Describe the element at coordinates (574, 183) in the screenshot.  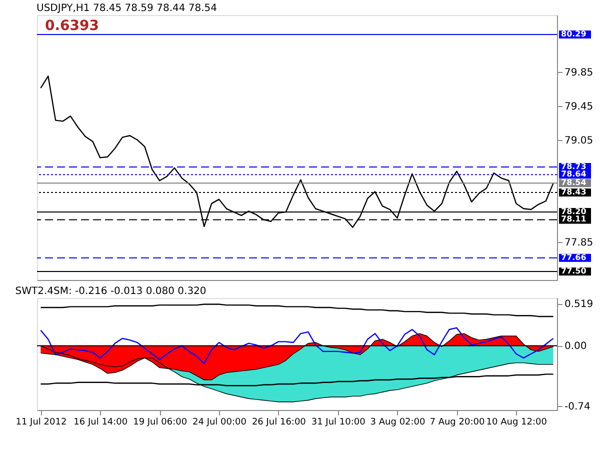
I see `ref-line-label: 78.54` at that location.